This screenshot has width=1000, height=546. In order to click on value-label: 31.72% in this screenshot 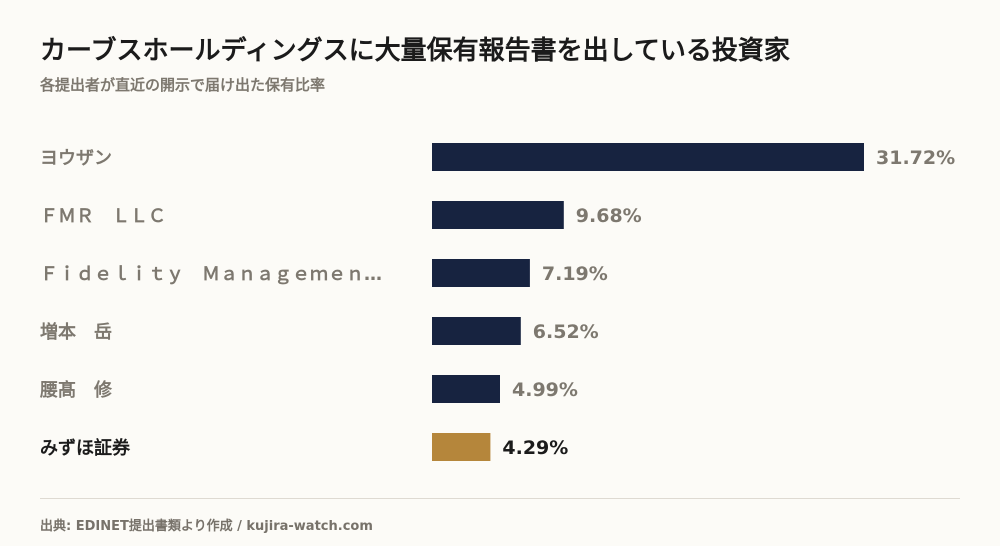, I will do `click(915, 158)`.